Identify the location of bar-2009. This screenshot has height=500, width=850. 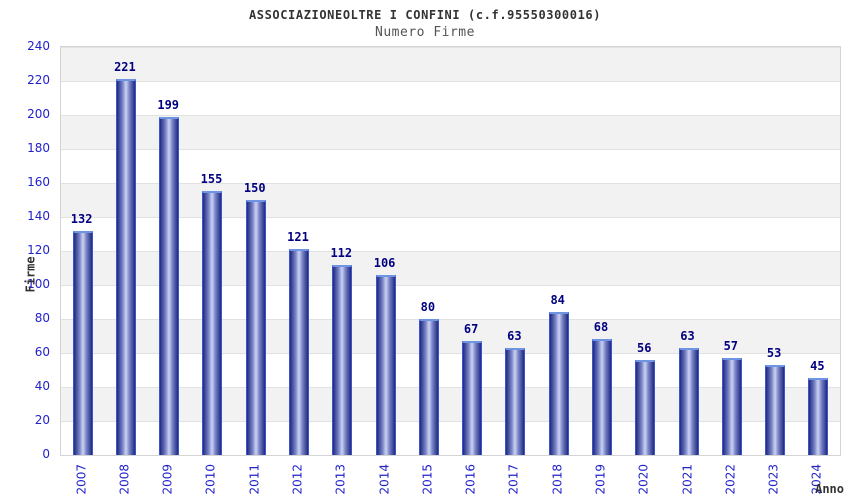
(169, 286).